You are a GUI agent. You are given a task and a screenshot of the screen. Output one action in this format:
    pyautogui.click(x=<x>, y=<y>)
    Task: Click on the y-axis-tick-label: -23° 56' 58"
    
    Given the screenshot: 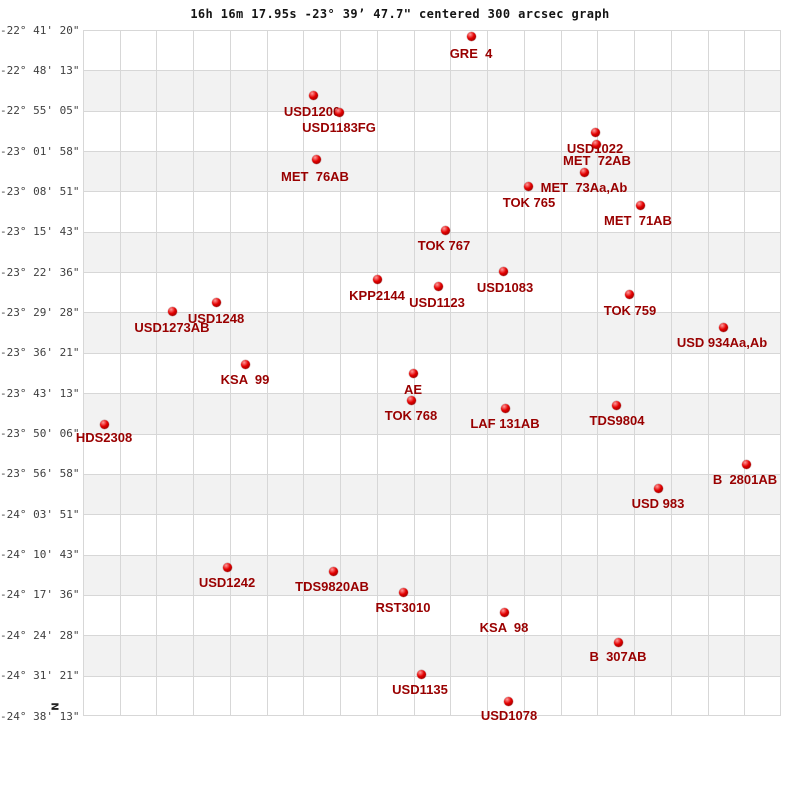 What is the action you would take?
    pyautogui.click(x=40, y=474)
    